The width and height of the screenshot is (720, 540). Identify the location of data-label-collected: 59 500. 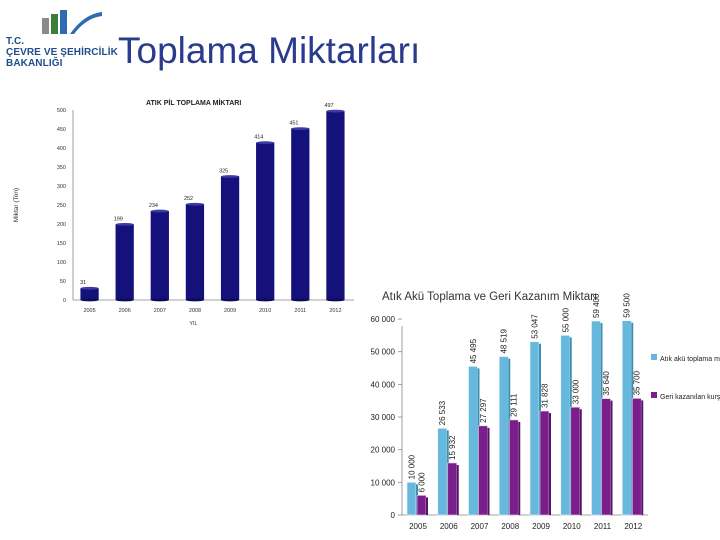
(627, 305).